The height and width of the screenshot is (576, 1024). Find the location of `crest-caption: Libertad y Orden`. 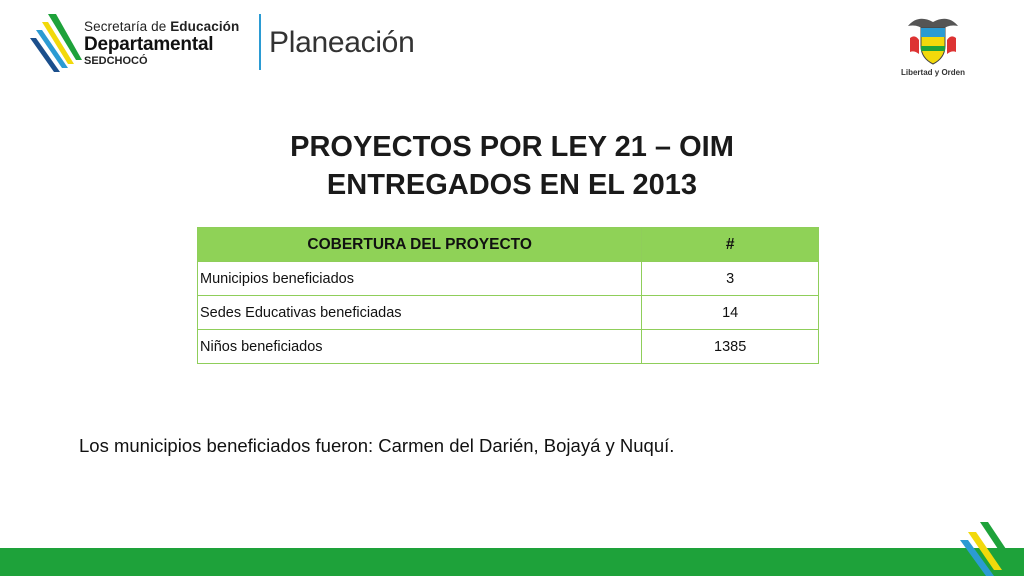

crest-caption: Libertad y Orden is located at coordinates (932, 72).